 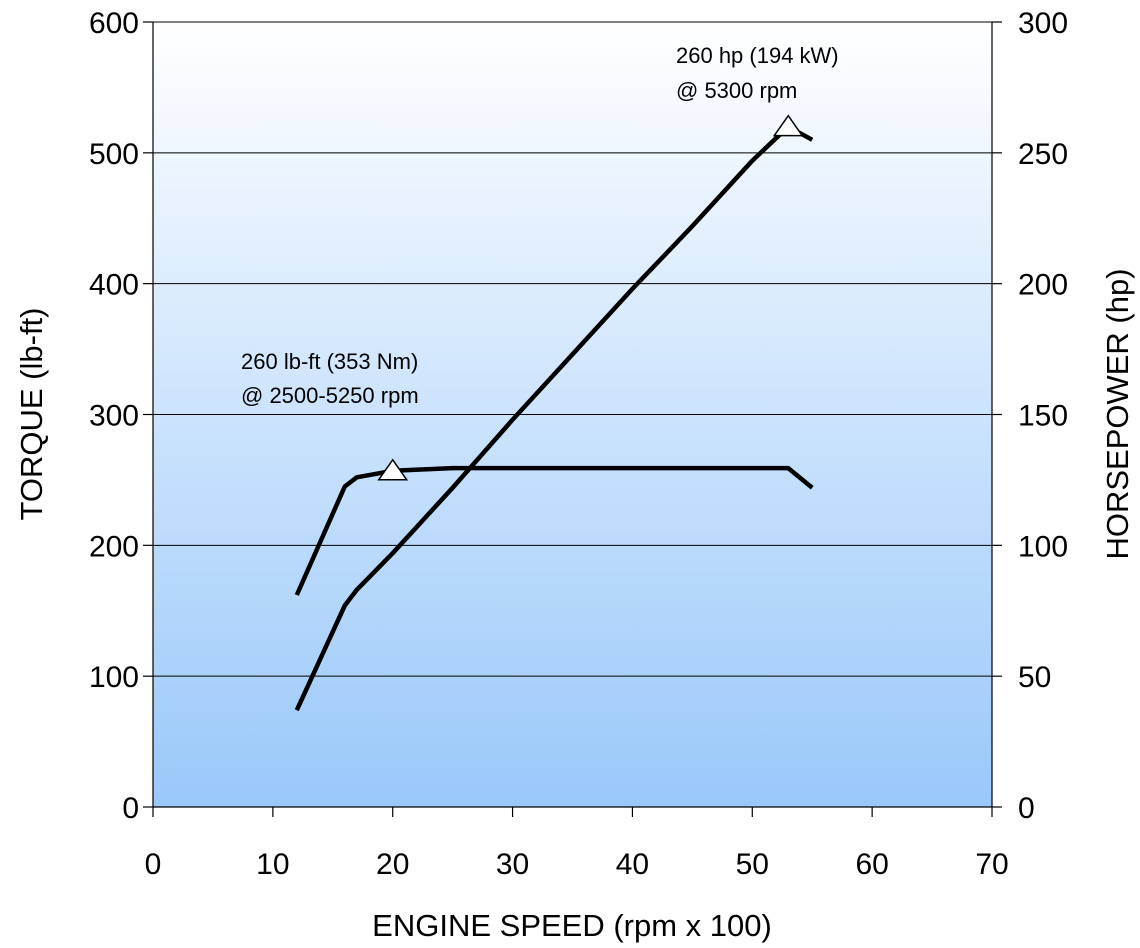 I want to click on torque-annotation-line-2: @ 2500-5250 rpm, so click(x=330, y=395).